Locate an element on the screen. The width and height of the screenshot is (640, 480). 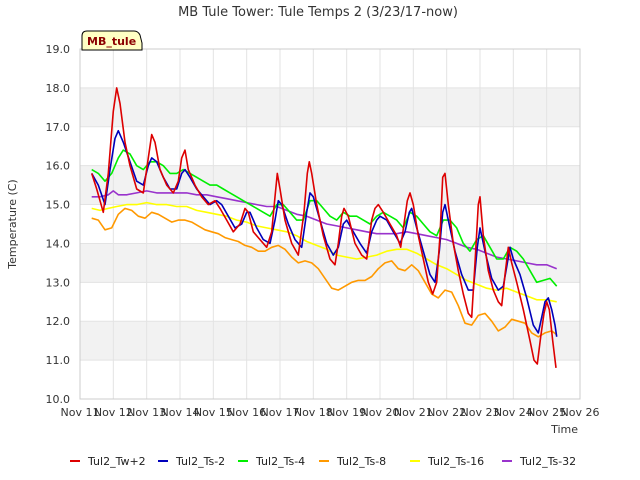
legend-label: Tul2_Ts-32 is located at coordinates (547, 461).